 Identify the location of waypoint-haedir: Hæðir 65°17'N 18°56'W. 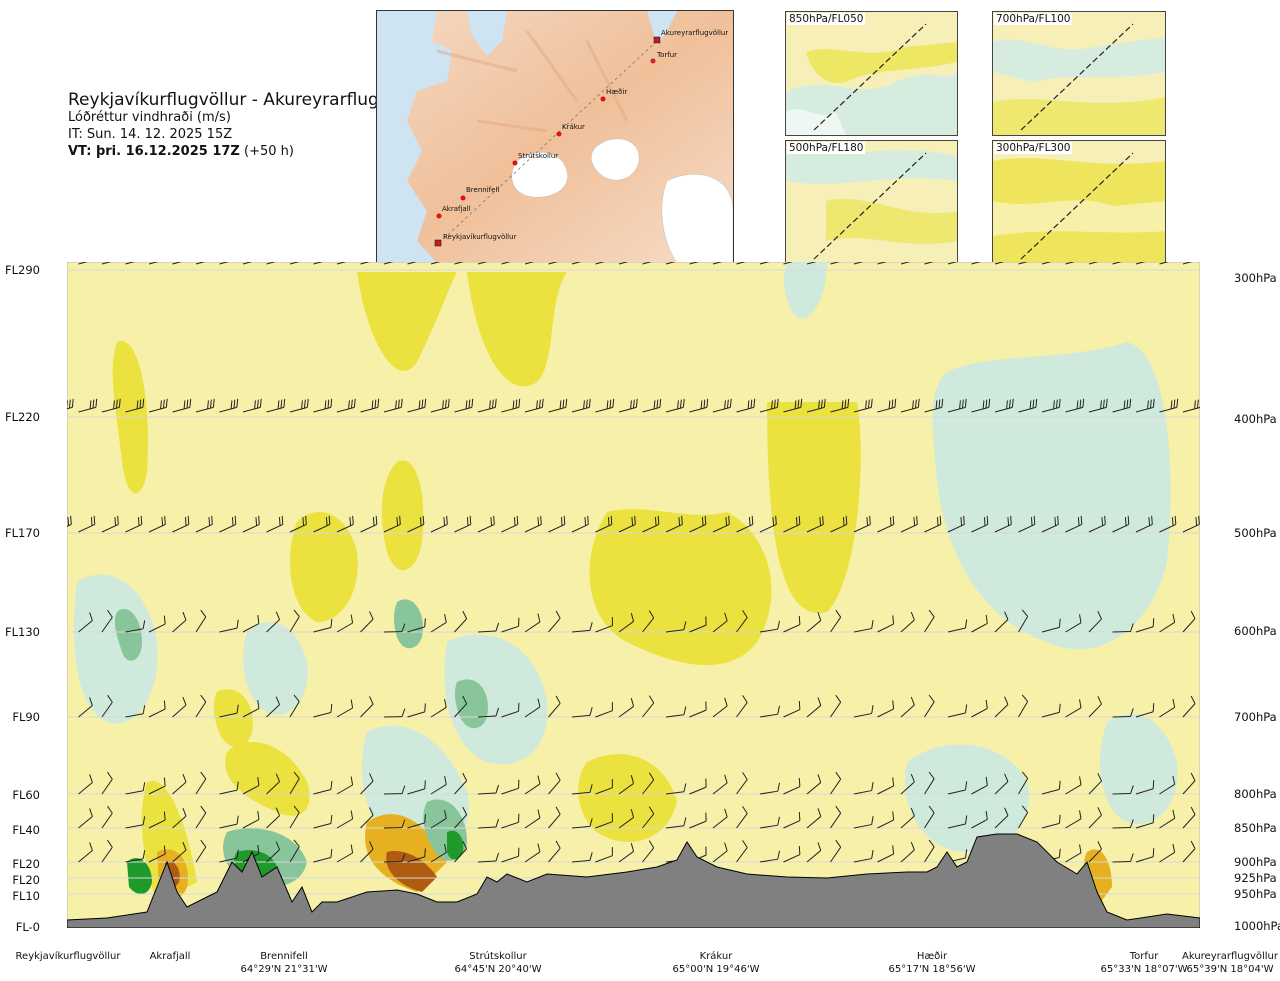
(932, 963).